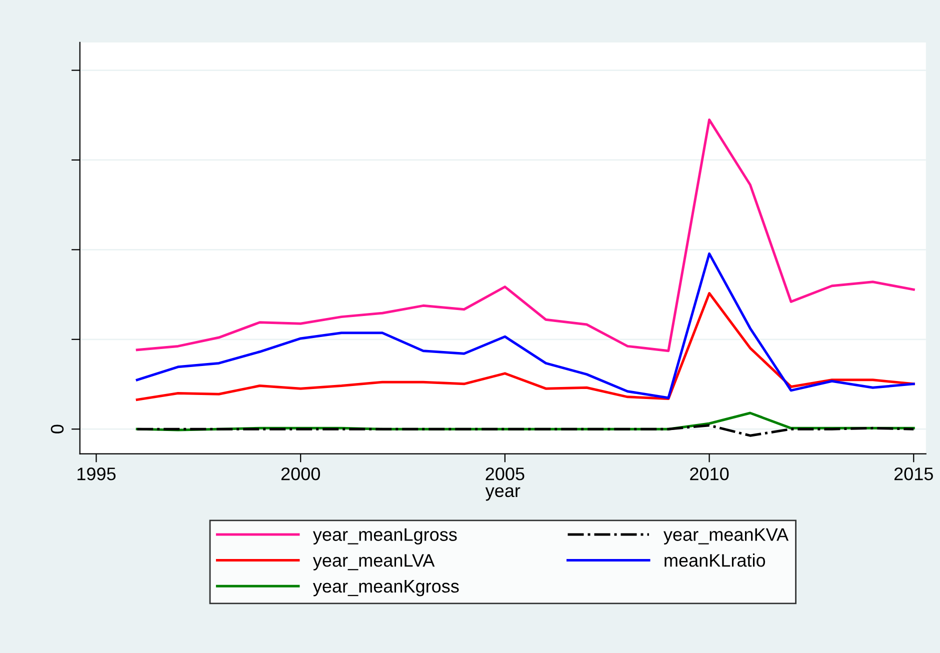  Describe the element at coordinates (385, 588) in the screenshot. I see `legend-label: year_meanKgross` at that location.